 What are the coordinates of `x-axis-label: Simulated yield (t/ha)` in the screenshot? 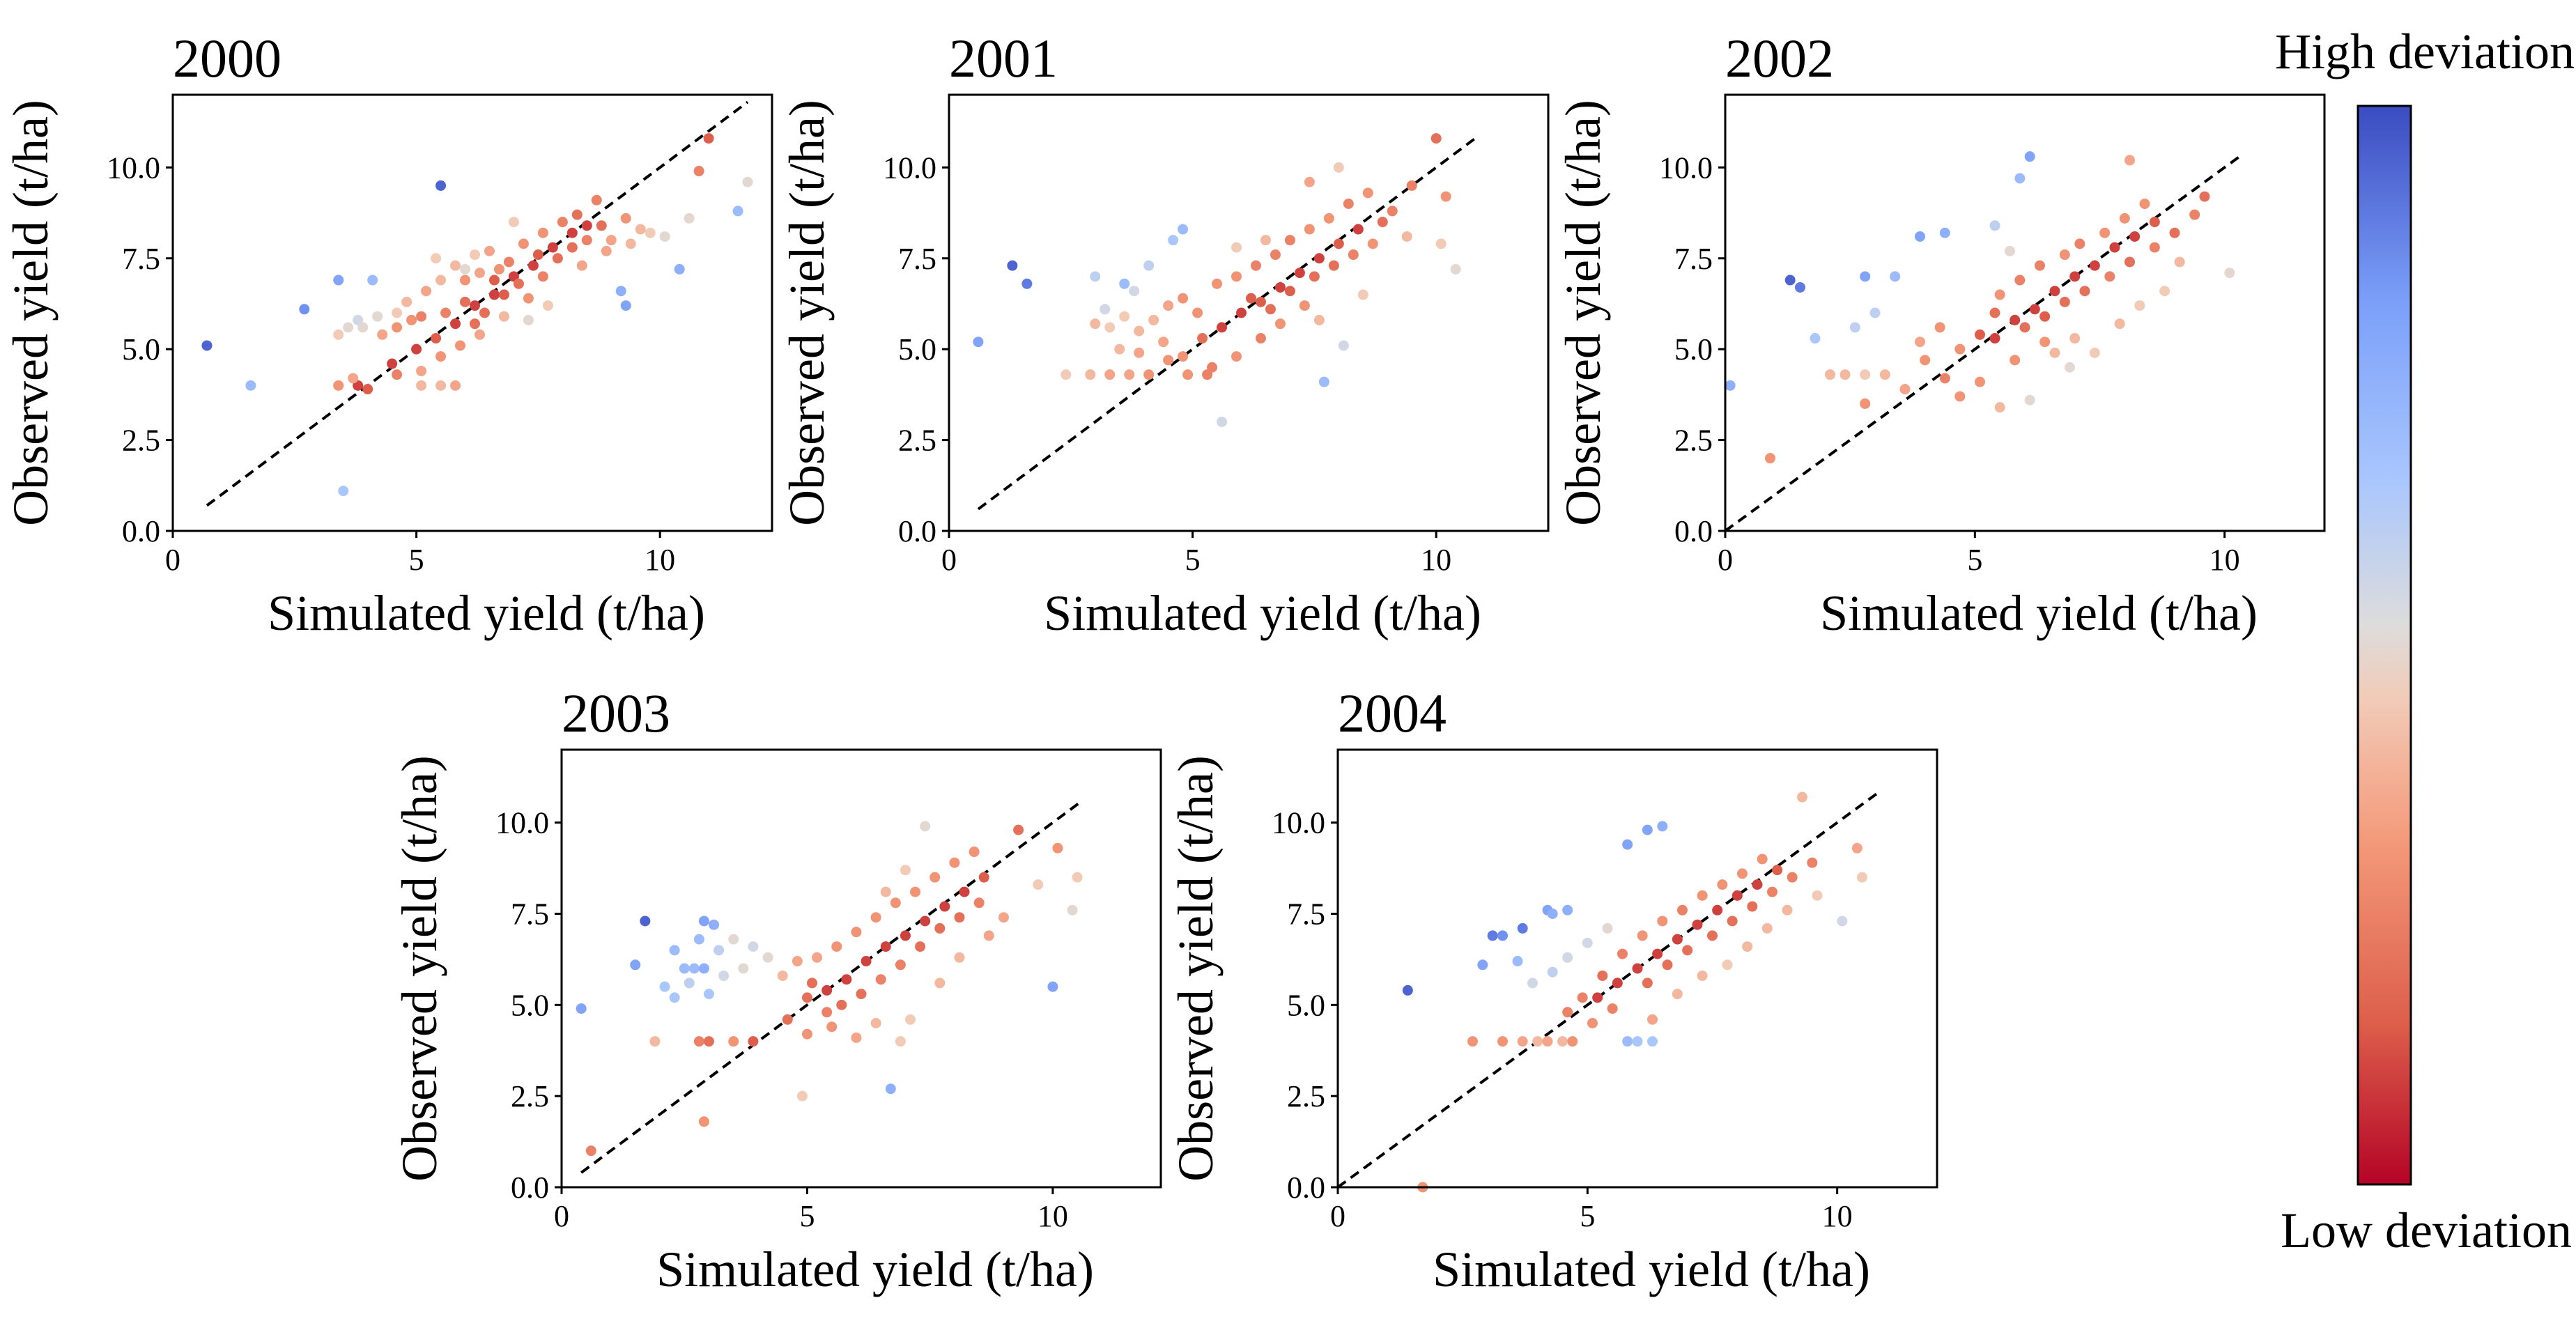 It's located at (1651, 1269).